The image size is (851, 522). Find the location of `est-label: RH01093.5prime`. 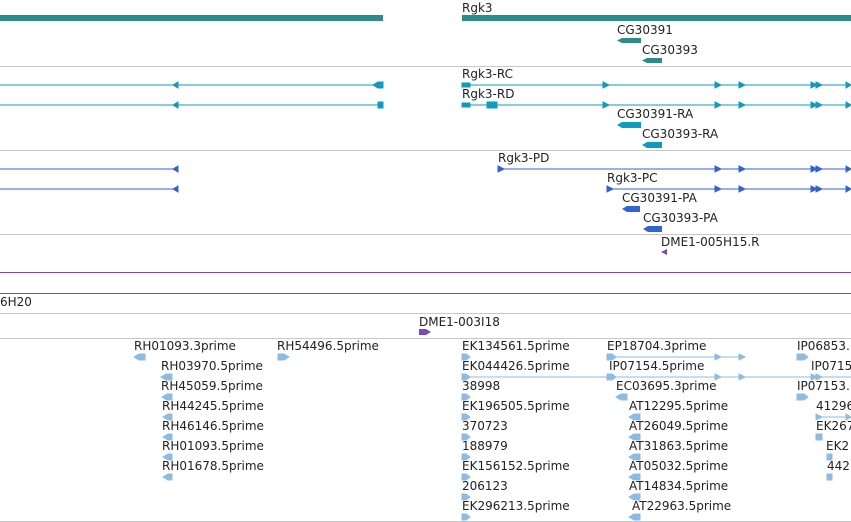

est-label: RH01093.5prime is located at coordinates (213, 446).